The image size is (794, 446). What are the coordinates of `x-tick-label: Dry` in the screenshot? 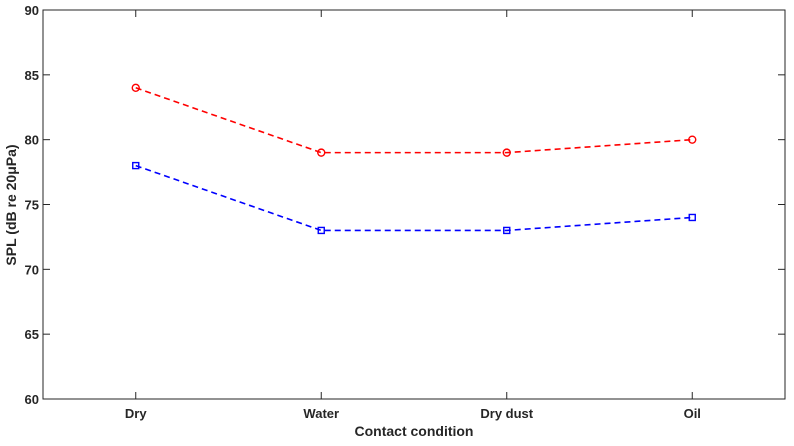 It's located at (136, 413).